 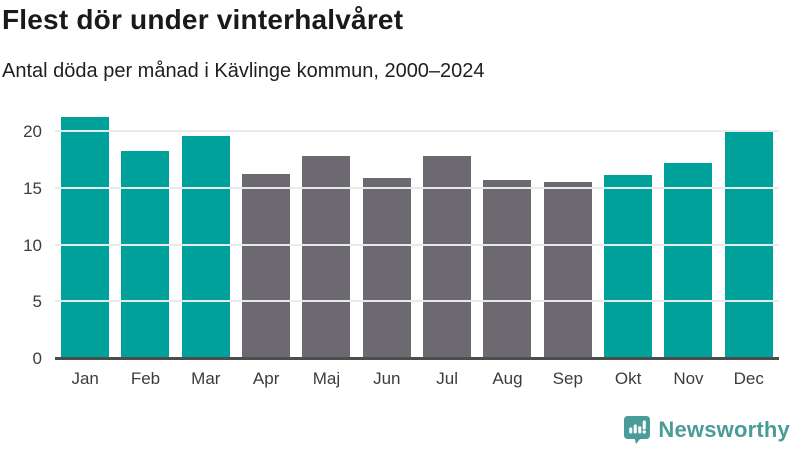 I want to click on bar-slot-aug, so click(x=507, y=234).